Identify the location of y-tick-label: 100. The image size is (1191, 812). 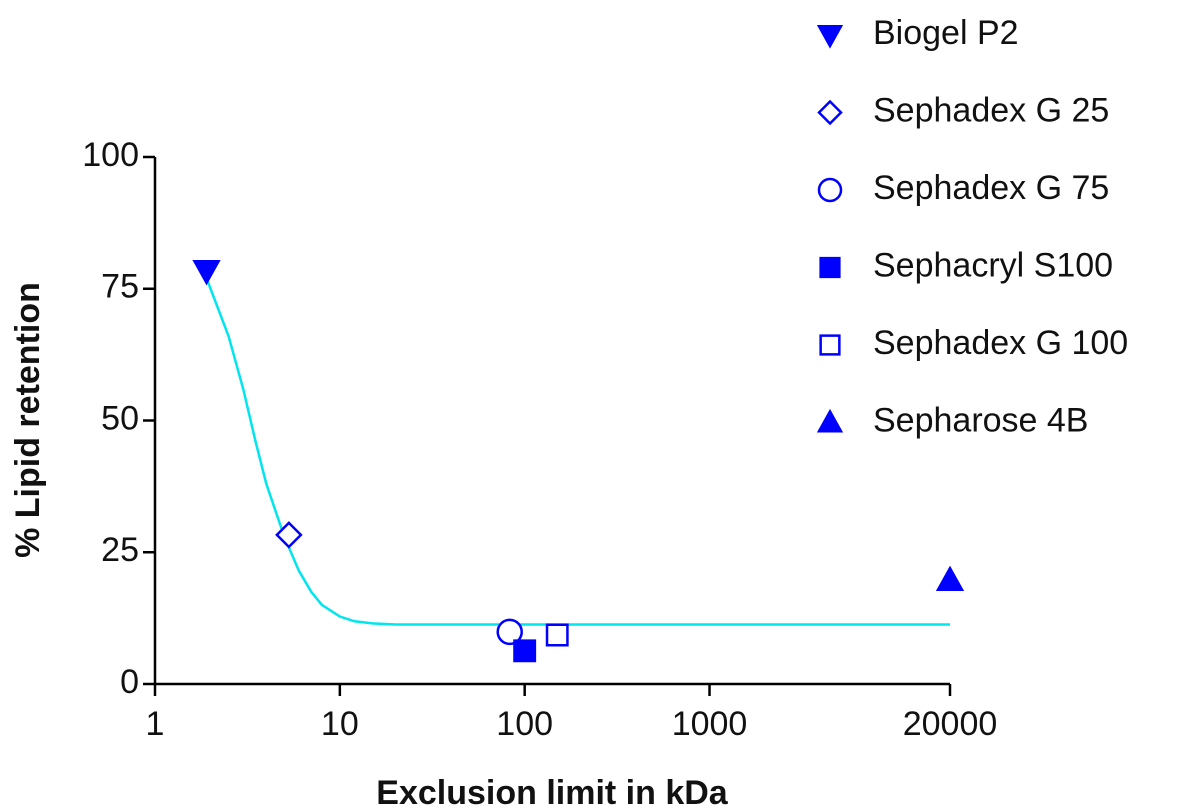
(110, 155).